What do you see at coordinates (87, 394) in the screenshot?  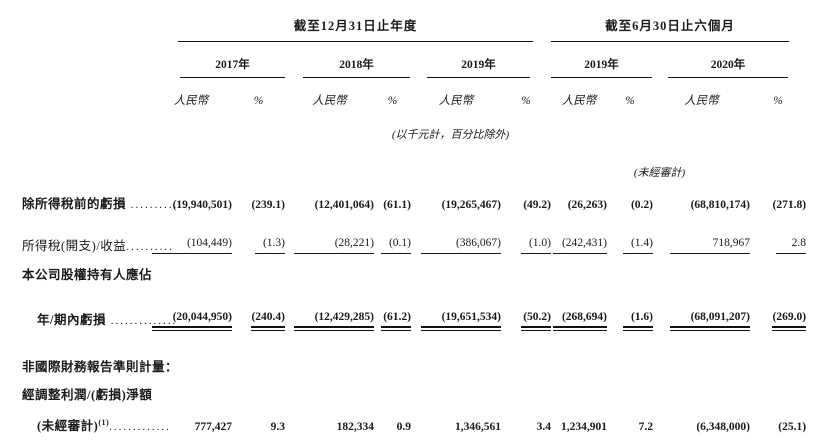 I see `row-label: 經調整利潤/(虧損)淨額` at bounding box center [87, 394].